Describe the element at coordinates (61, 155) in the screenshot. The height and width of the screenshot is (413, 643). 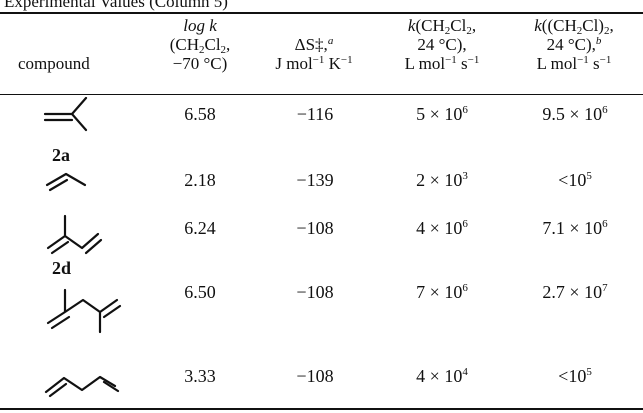
I see `compound-label: 2a` at that location.